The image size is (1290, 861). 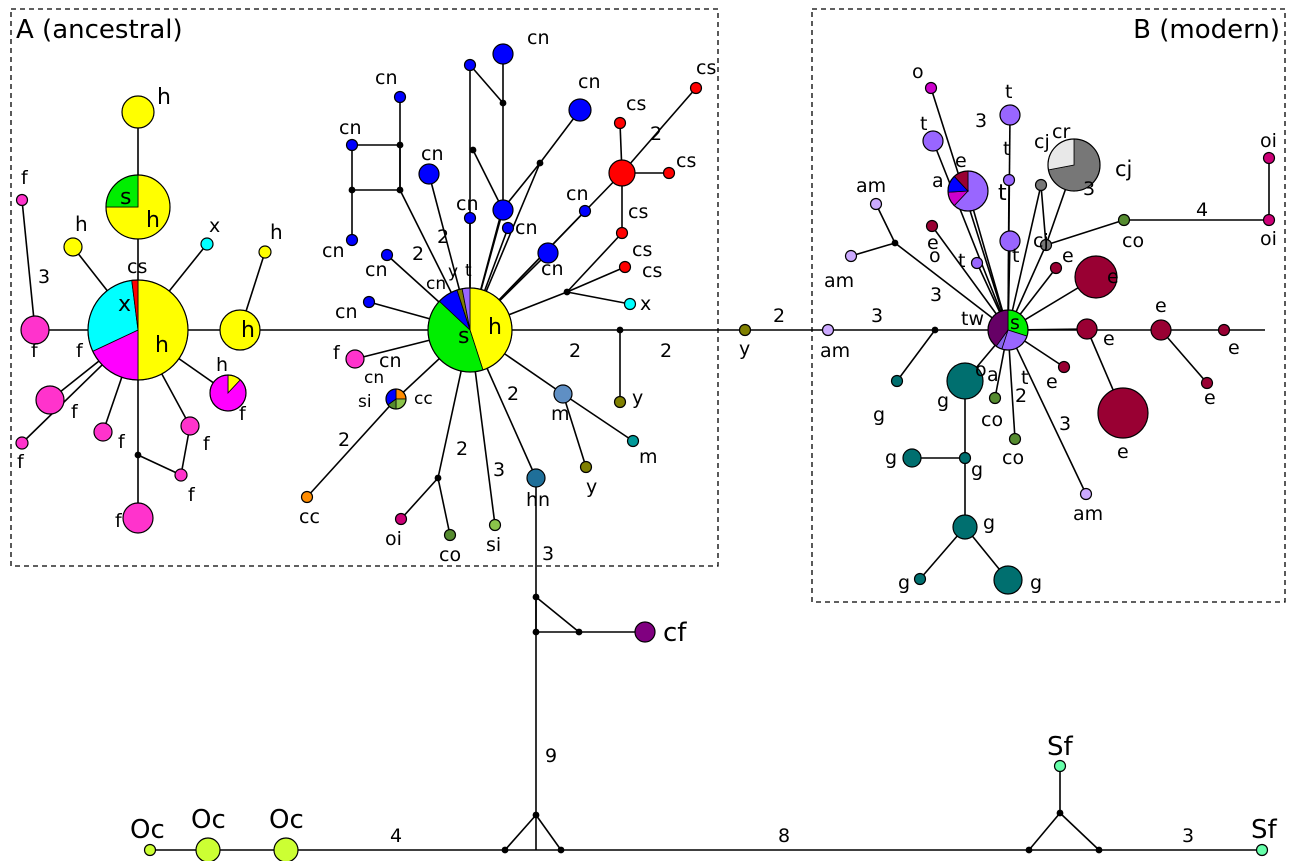 I want to click on haplotype-oi-fill, so click(x=401, y=519).